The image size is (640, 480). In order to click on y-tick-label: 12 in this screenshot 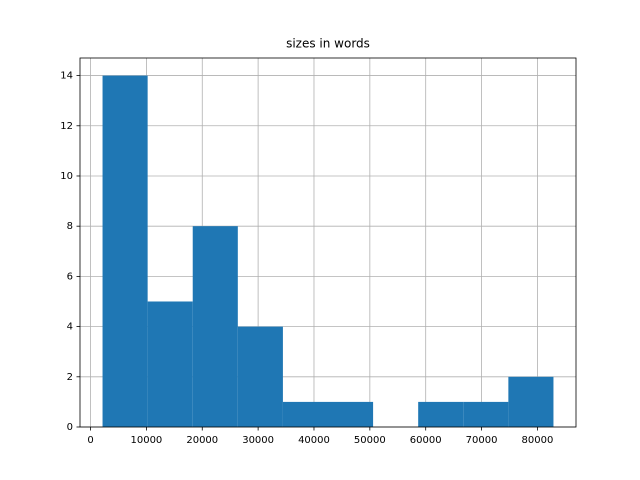, I will do `click(66, 126)`.